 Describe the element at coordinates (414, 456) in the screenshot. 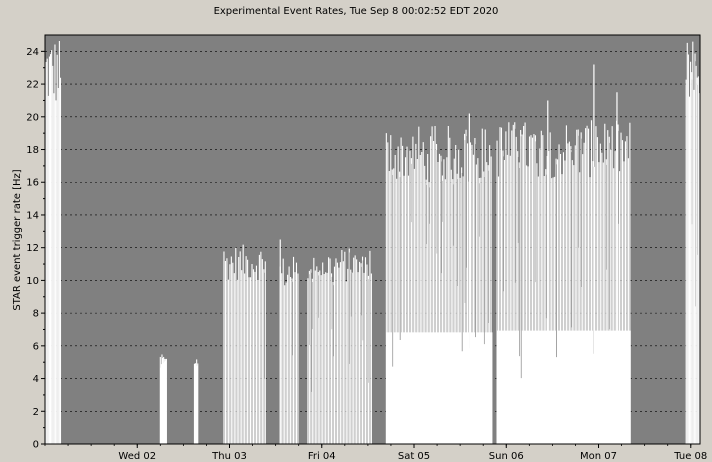

I see `x-tick-label: Sat 05` at that location.